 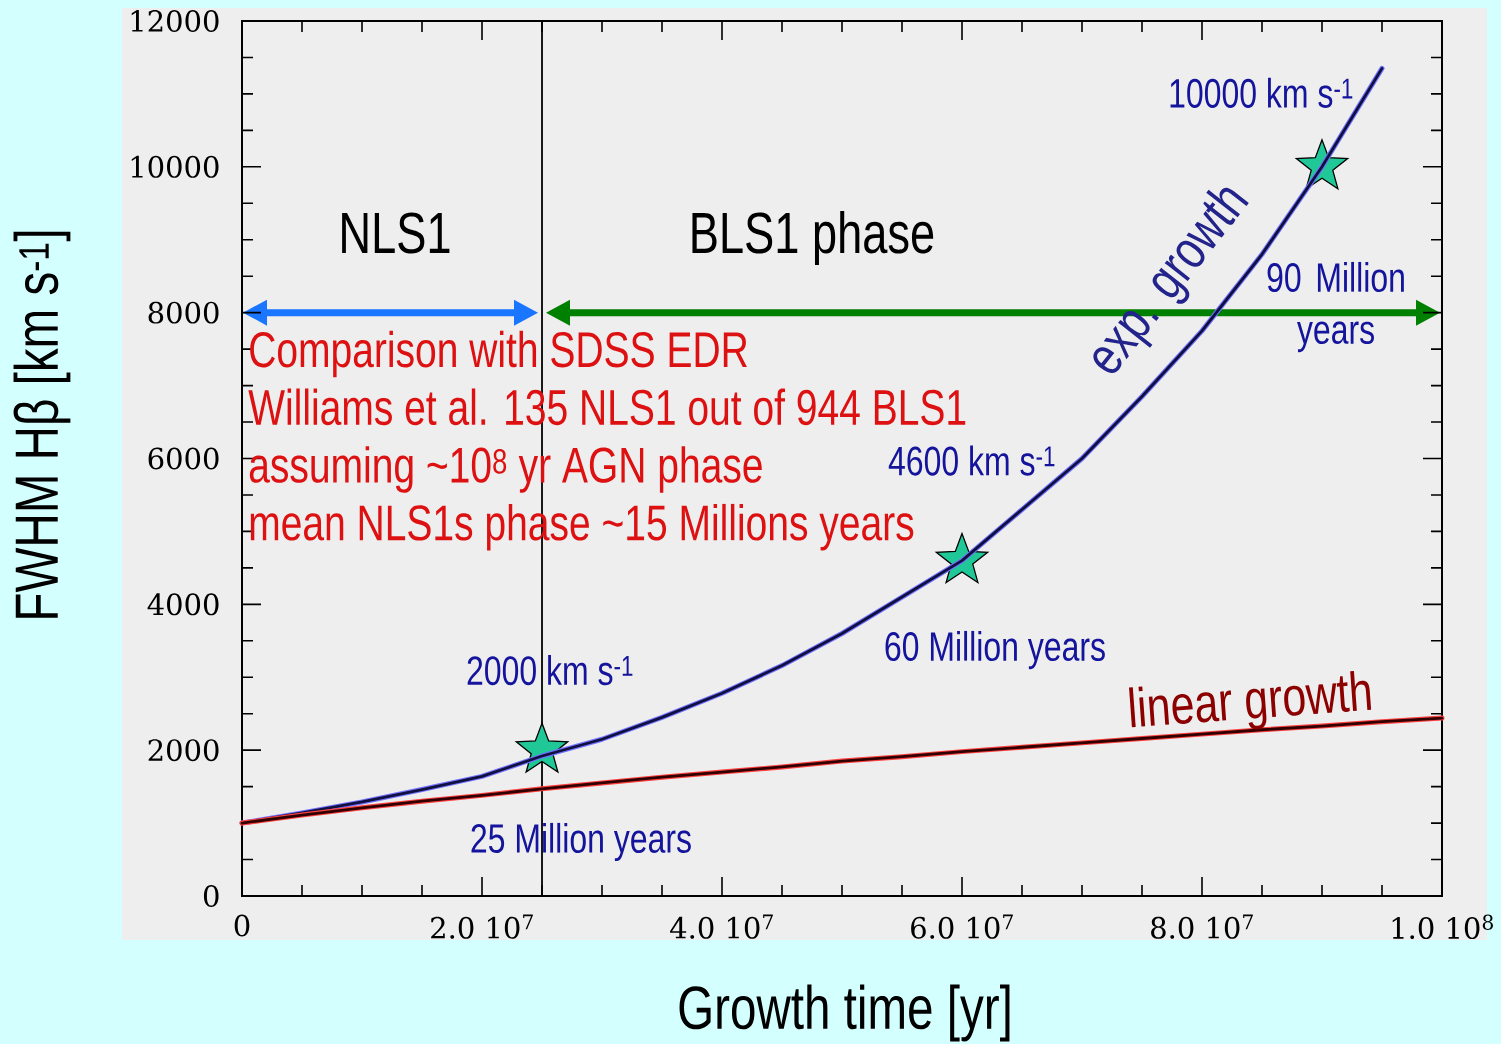 I want to click on annotation: BLS1 phase, so click(x=813, y=237).